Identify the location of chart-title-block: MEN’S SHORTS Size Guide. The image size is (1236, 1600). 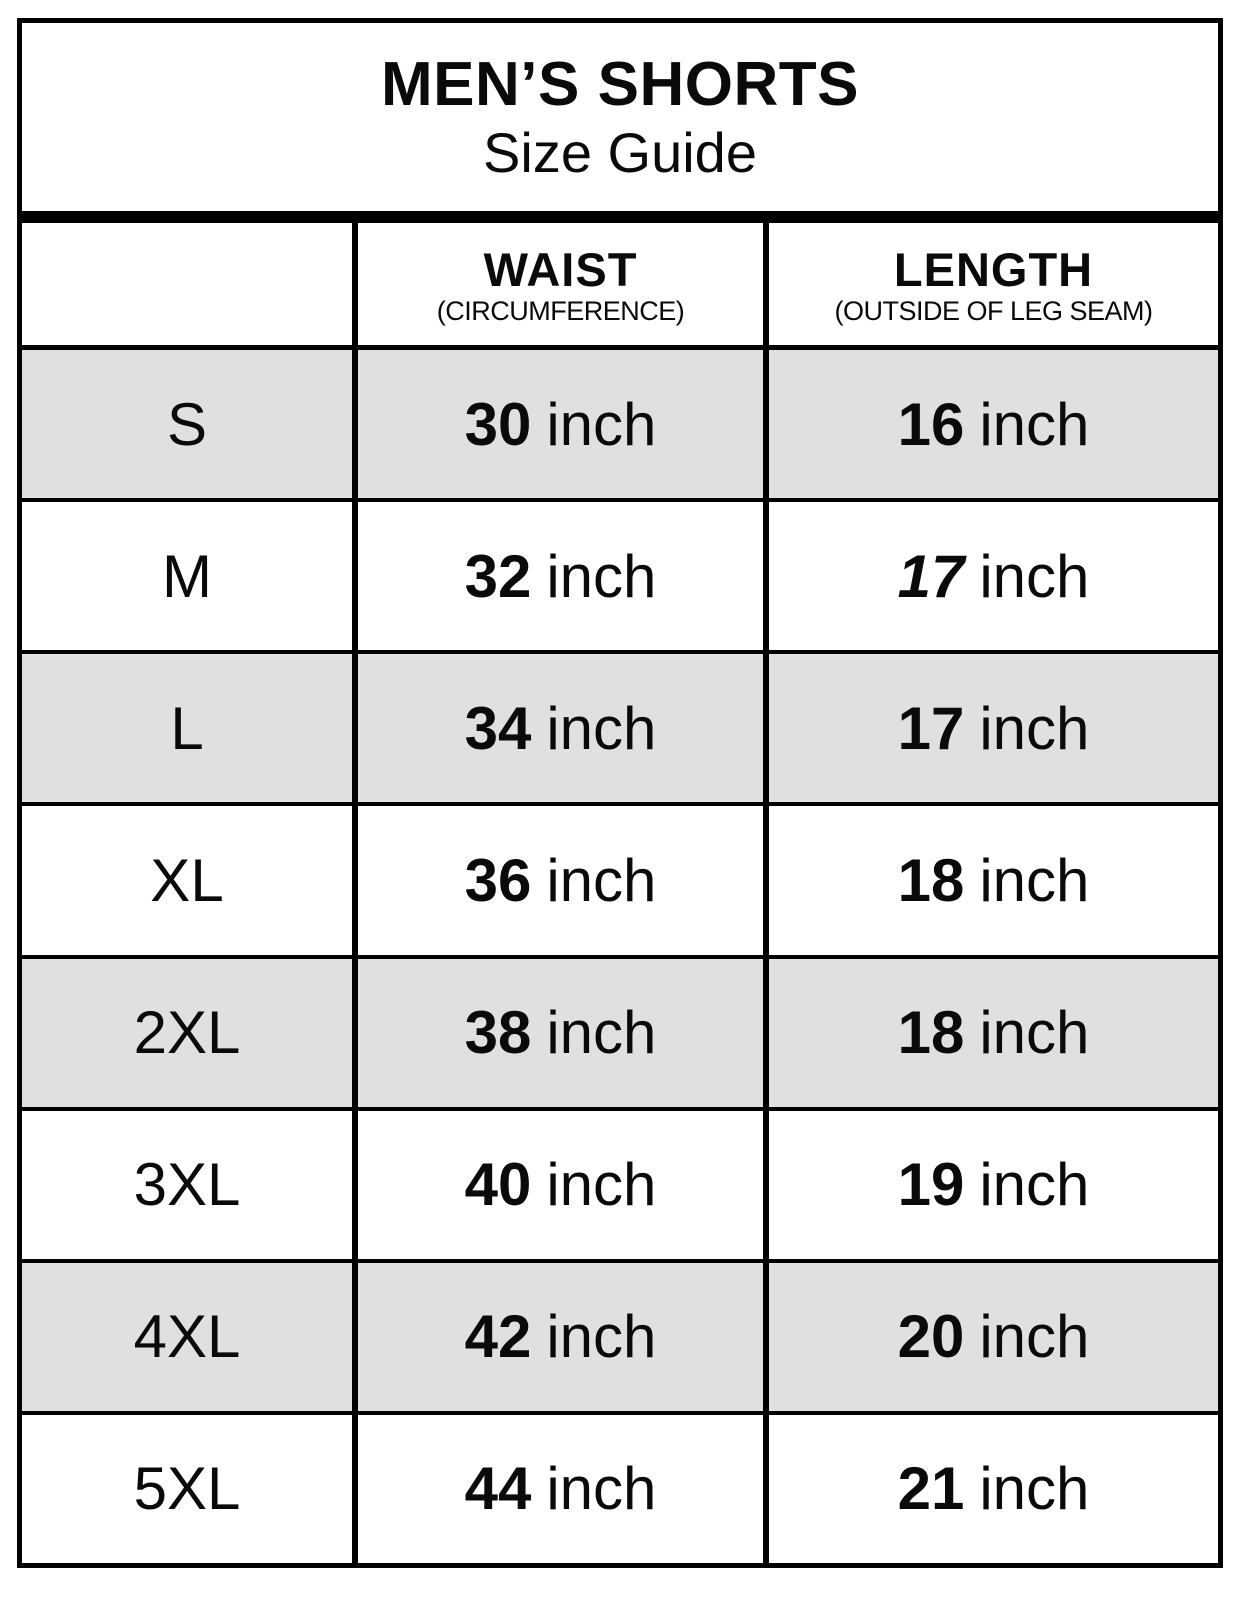
(620, 123).